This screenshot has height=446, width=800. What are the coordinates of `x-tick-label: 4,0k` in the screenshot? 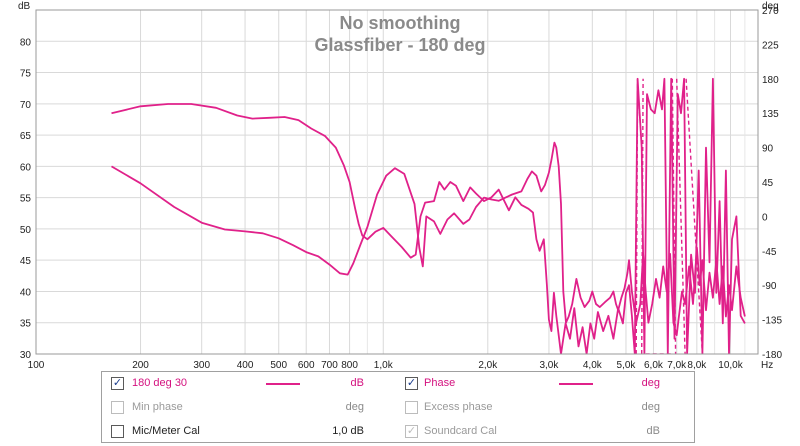 It's located at (593, 365).